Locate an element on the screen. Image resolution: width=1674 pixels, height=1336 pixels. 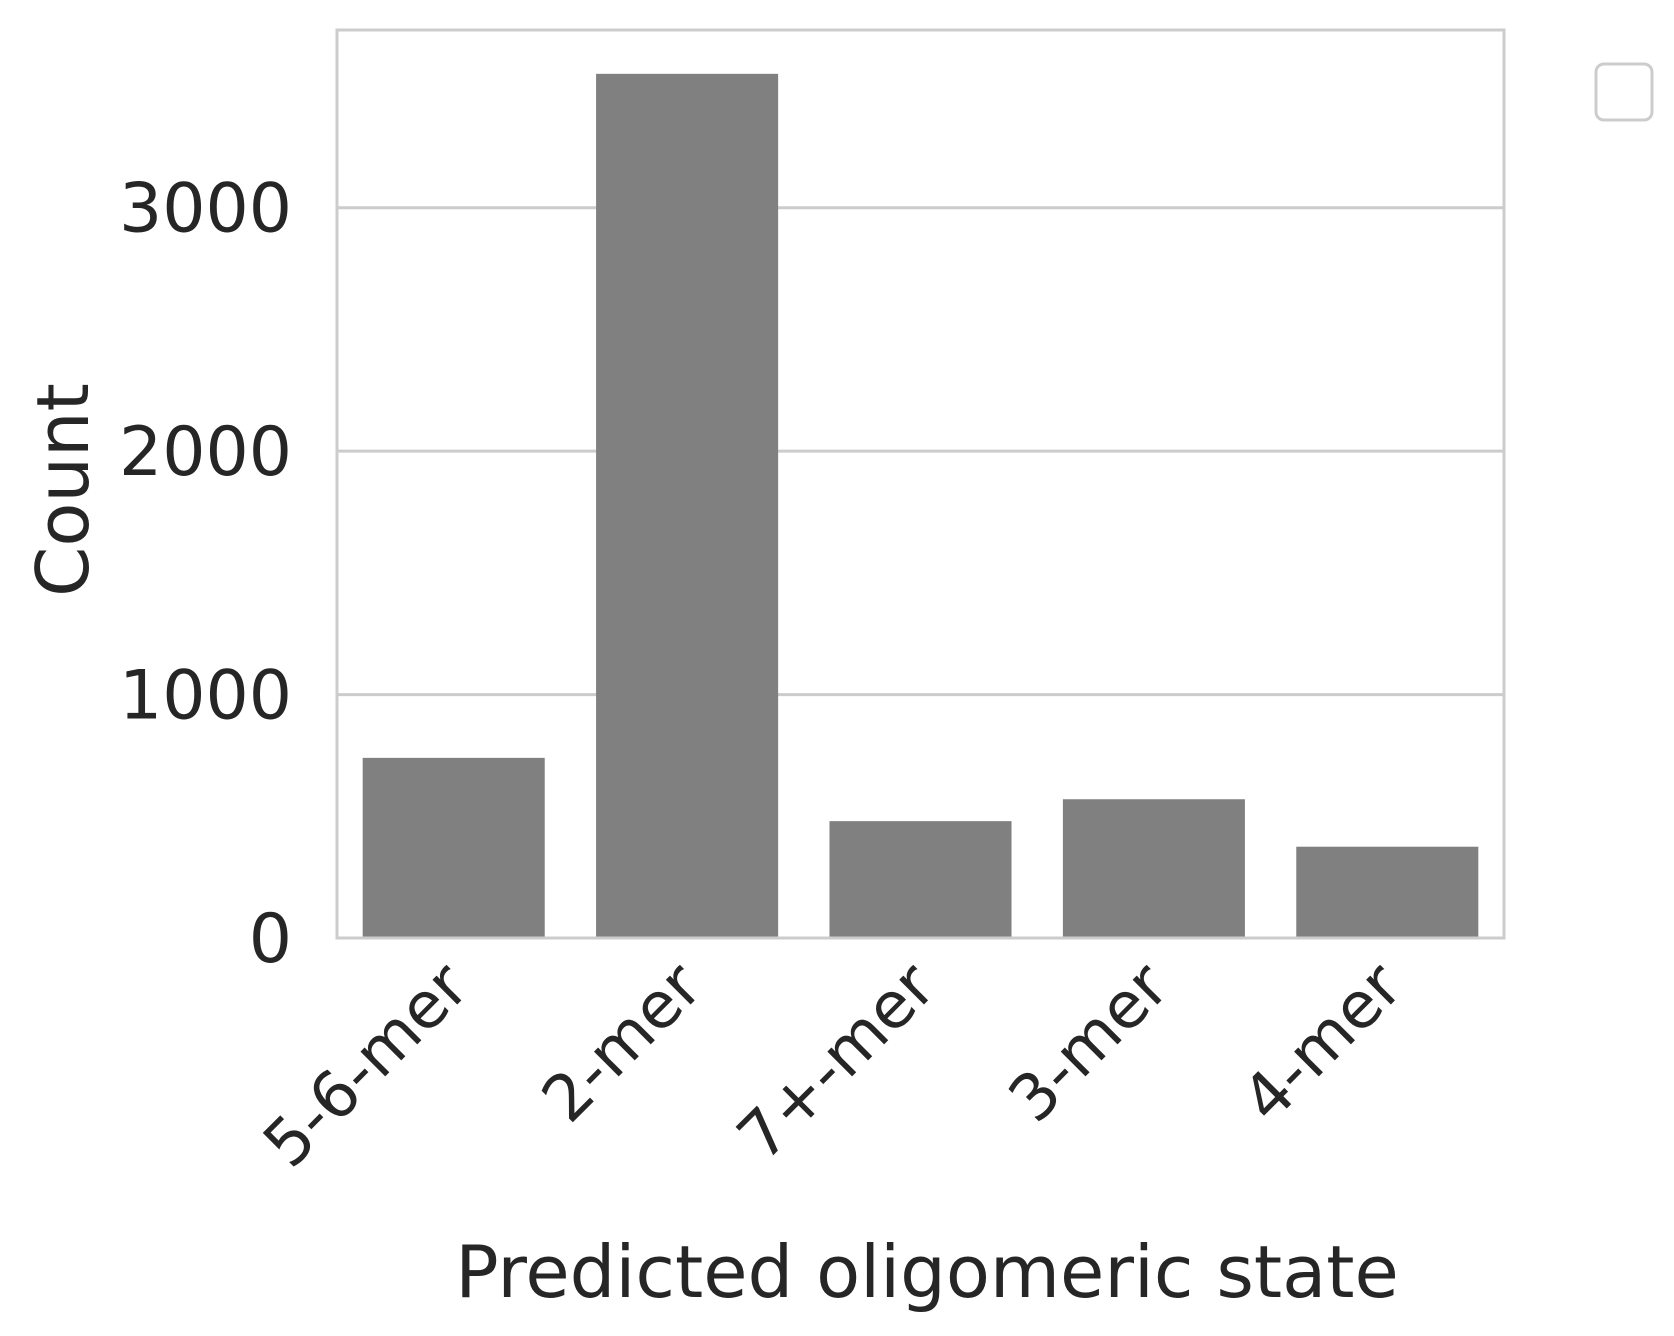
x-tick-label: 7+-mer is located at coordinates (837, 1062).